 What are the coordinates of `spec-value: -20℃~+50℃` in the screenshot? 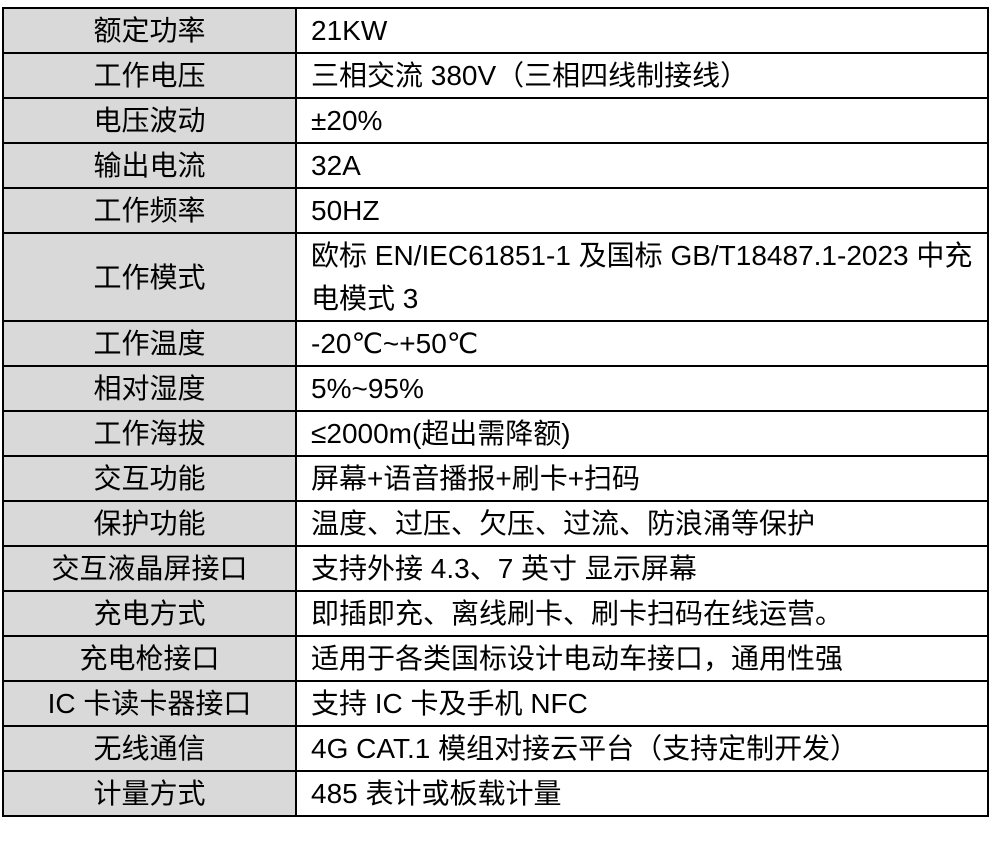 It's located at (642, 343).